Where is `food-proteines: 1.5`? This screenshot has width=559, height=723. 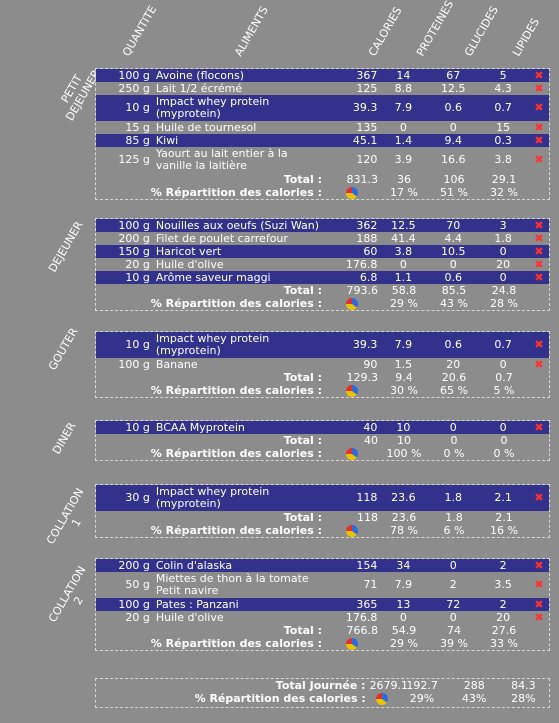
food-proteines: 1.5 is located at coordinates (403, 364).